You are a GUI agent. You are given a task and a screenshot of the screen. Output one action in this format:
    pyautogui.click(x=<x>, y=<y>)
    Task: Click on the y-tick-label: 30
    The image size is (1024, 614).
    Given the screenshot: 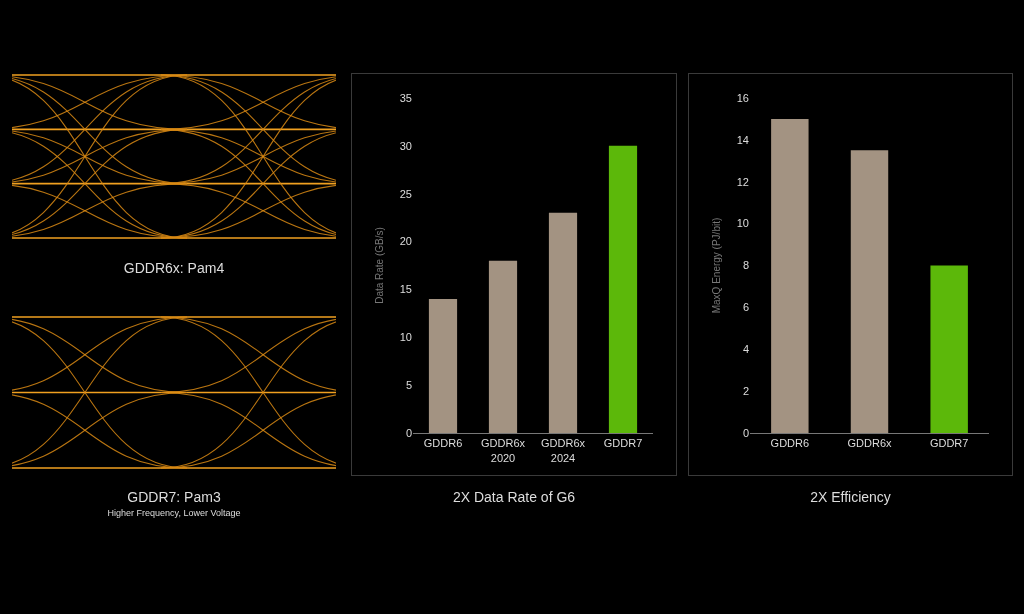 What is the action you would take?
    pyautogui.click(x=405, y=145)
    